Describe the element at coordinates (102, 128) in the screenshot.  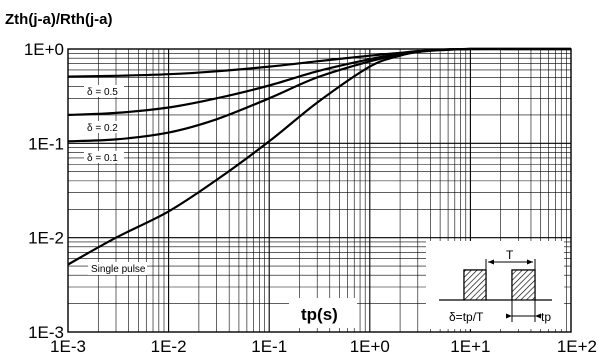
I see `label-delta-0.2: δ = 0.2` at that location.